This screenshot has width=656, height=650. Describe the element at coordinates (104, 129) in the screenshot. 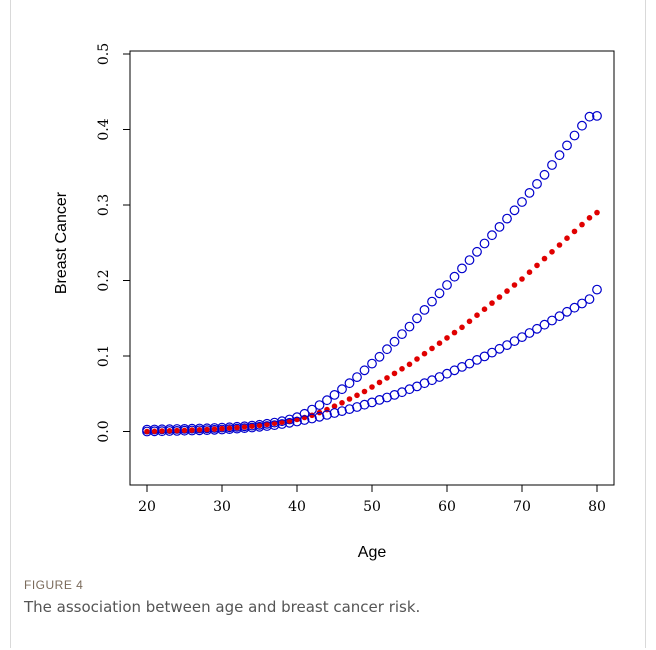

I see `y-tick-label: 0.4` at that location.